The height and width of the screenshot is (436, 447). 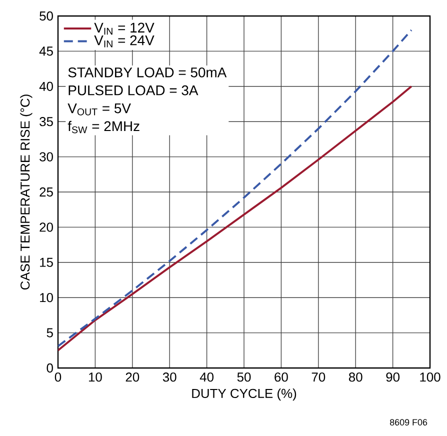 I want to click on y-tick-label: 35, so click(x=46, y=121).